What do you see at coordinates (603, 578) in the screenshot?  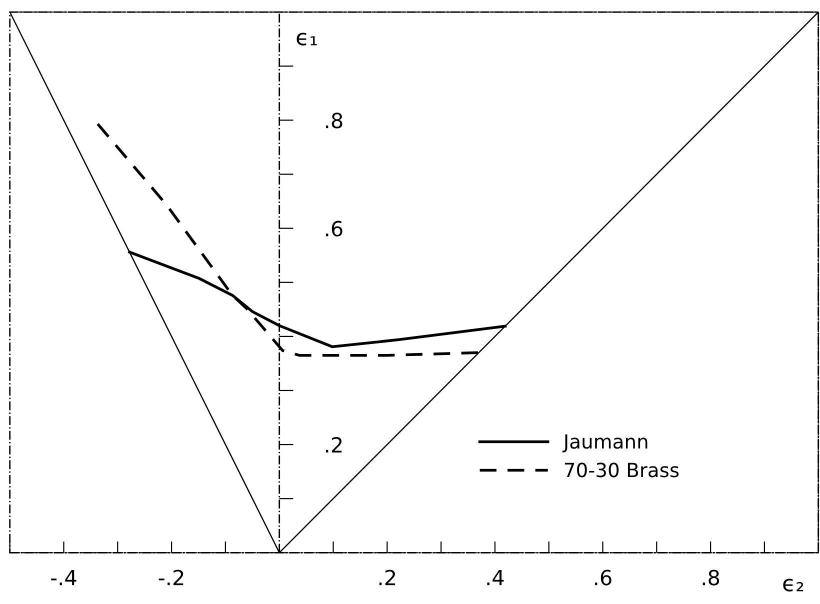 I see `x-tick-label: .6` at bounding box center [603, 578].